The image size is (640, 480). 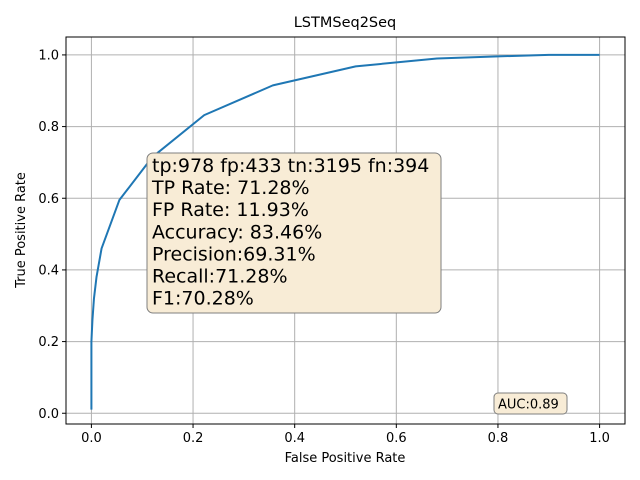 I want to click on stats-line: Precision:69.31%, so click(x=234, y=254).